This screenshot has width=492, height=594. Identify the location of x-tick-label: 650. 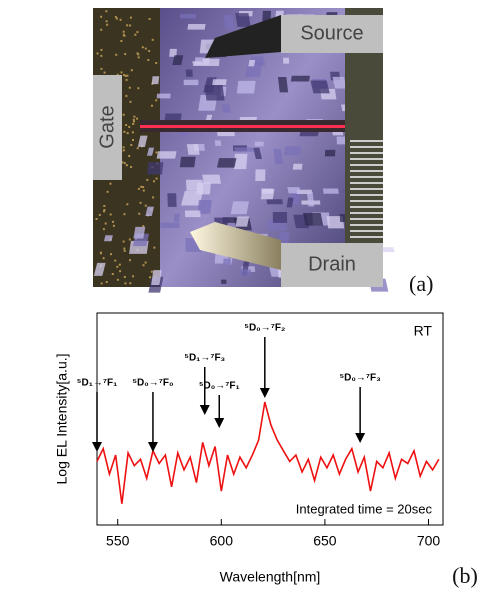
(325, 541).